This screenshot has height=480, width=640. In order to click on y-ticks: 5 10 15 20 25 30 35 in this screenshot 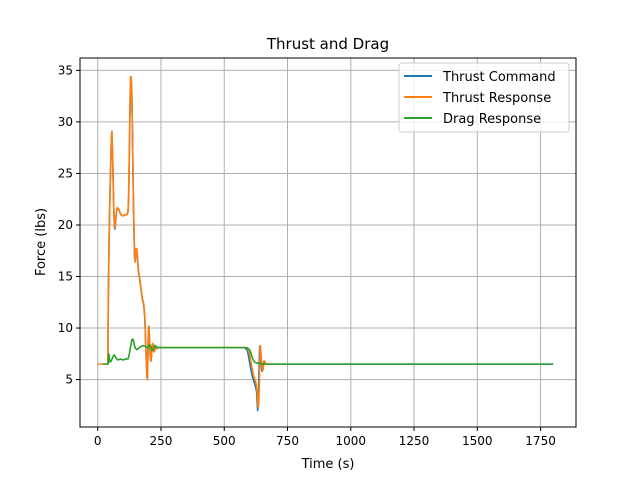, I will do `click(69, 225)`.